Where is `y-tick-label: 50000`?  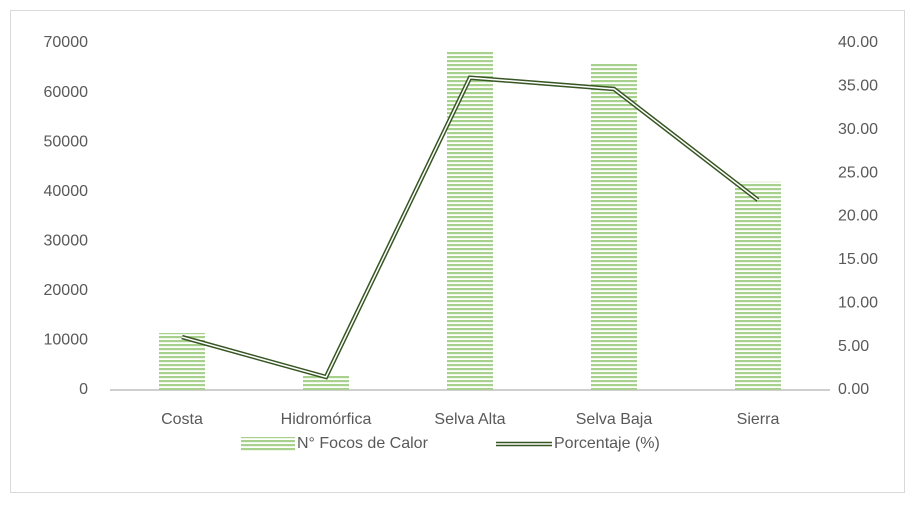
y-tick-label: 50000 is located at coordinates (66, 141).